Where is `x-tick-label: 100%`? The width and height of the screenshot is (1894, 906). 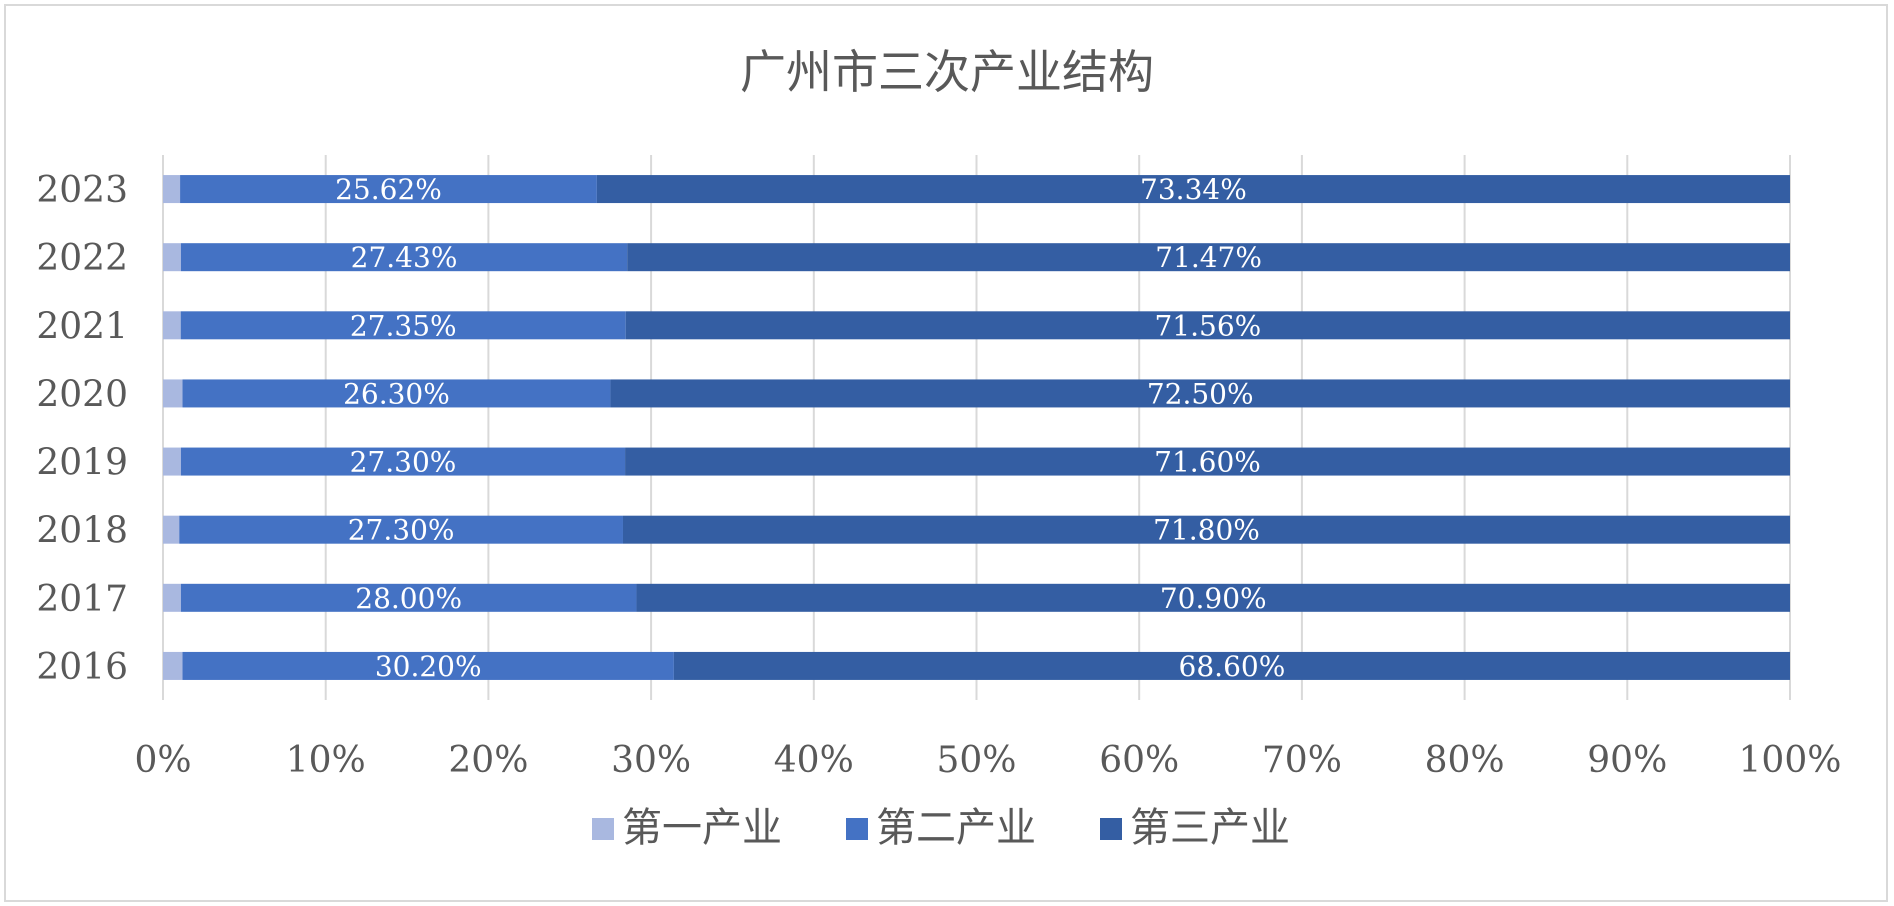
x-tick-label: 100% is located at coordinates (1790, 760).